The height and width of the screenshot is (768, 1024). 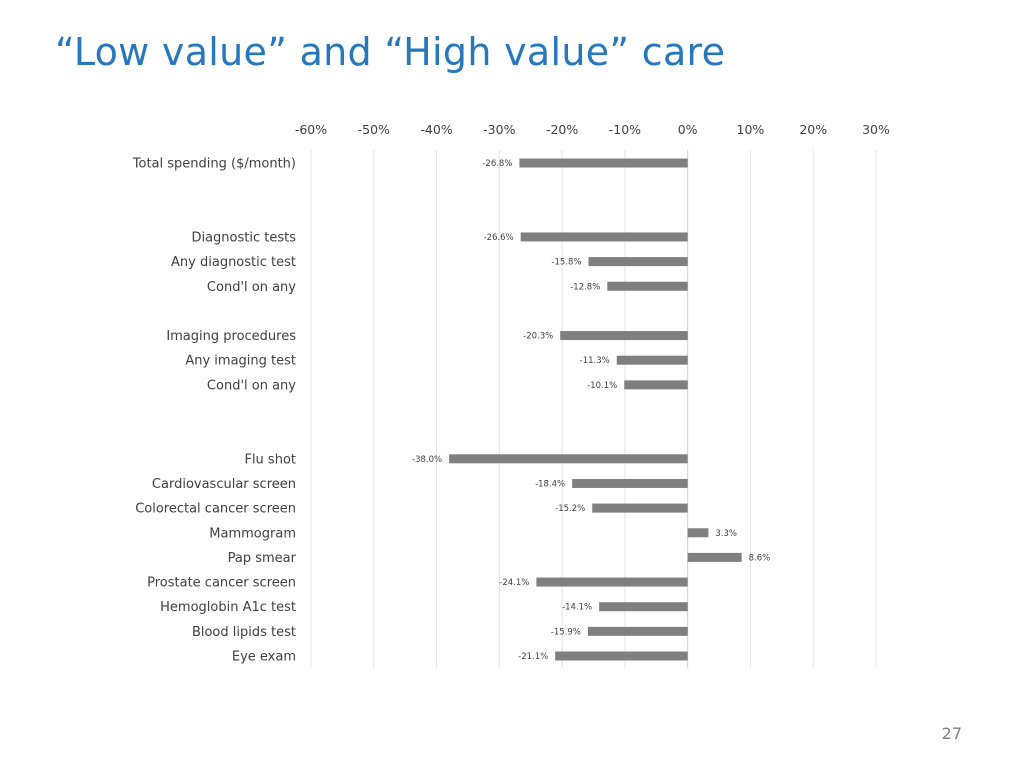 What do you see at coordinates (951, 733) in the screenshot?
I see `page-number: 27` at bounding box center [951, 733].